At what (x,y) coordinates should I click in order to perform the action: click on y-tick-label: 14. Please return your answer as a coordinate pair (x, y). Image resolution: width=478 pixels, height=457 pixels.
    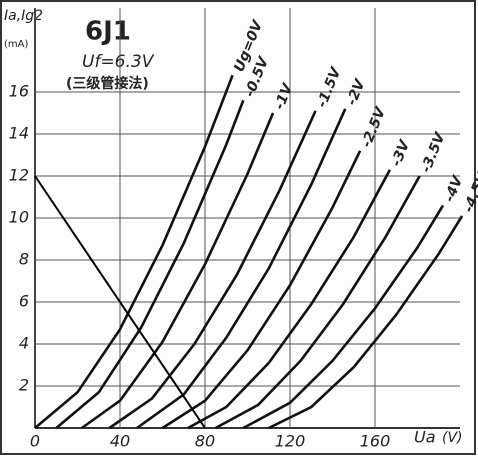
    Looking at the image, I should click on (19, 133).